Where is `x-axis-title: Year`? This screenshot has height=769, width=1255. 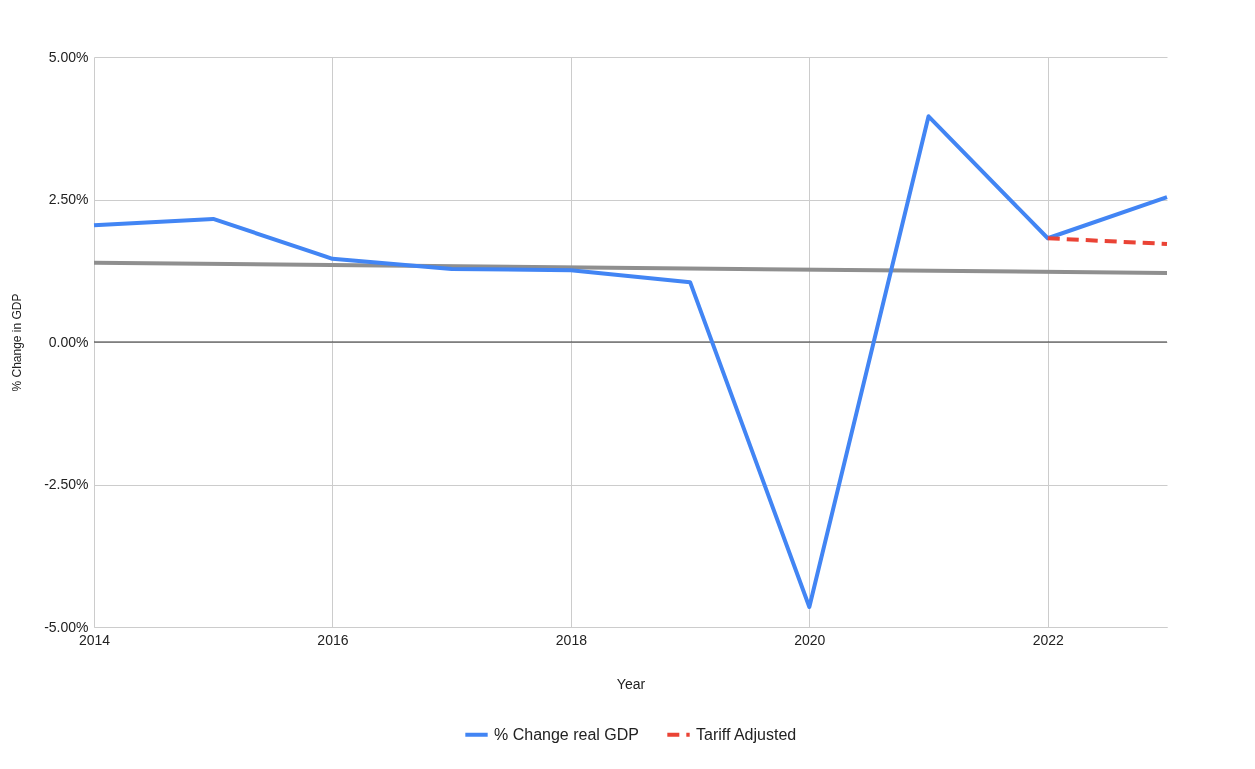
x-axis-title: Year is located at coordinates (631, 683).